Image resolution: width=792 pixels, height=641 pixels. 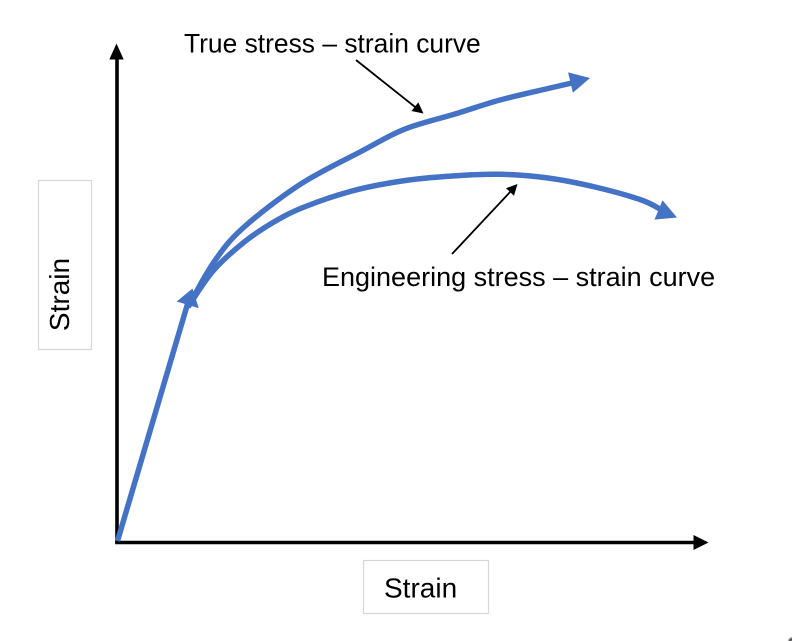 What do you see at coordinates (518, 277) in the screenshot?
I see `svg-text:Engineering stress – strain cu: Engineering stress – strain curve` at bounding box center [518, 277].